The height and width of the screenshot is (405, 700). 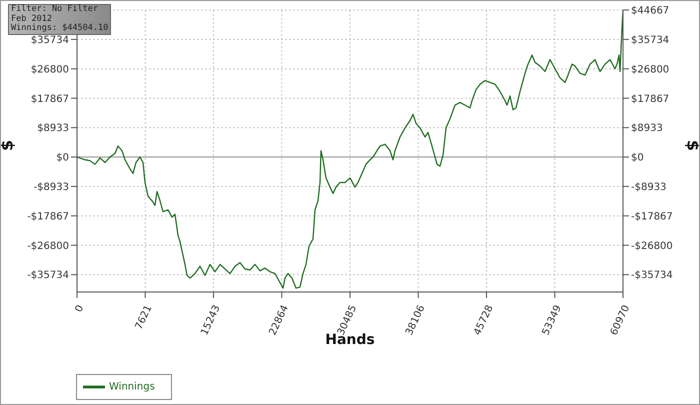 What do you see at coordinates (652, 246) in the screenshot?
I see `y2-tick-label: -$26800` at bounding box center [652, 246].